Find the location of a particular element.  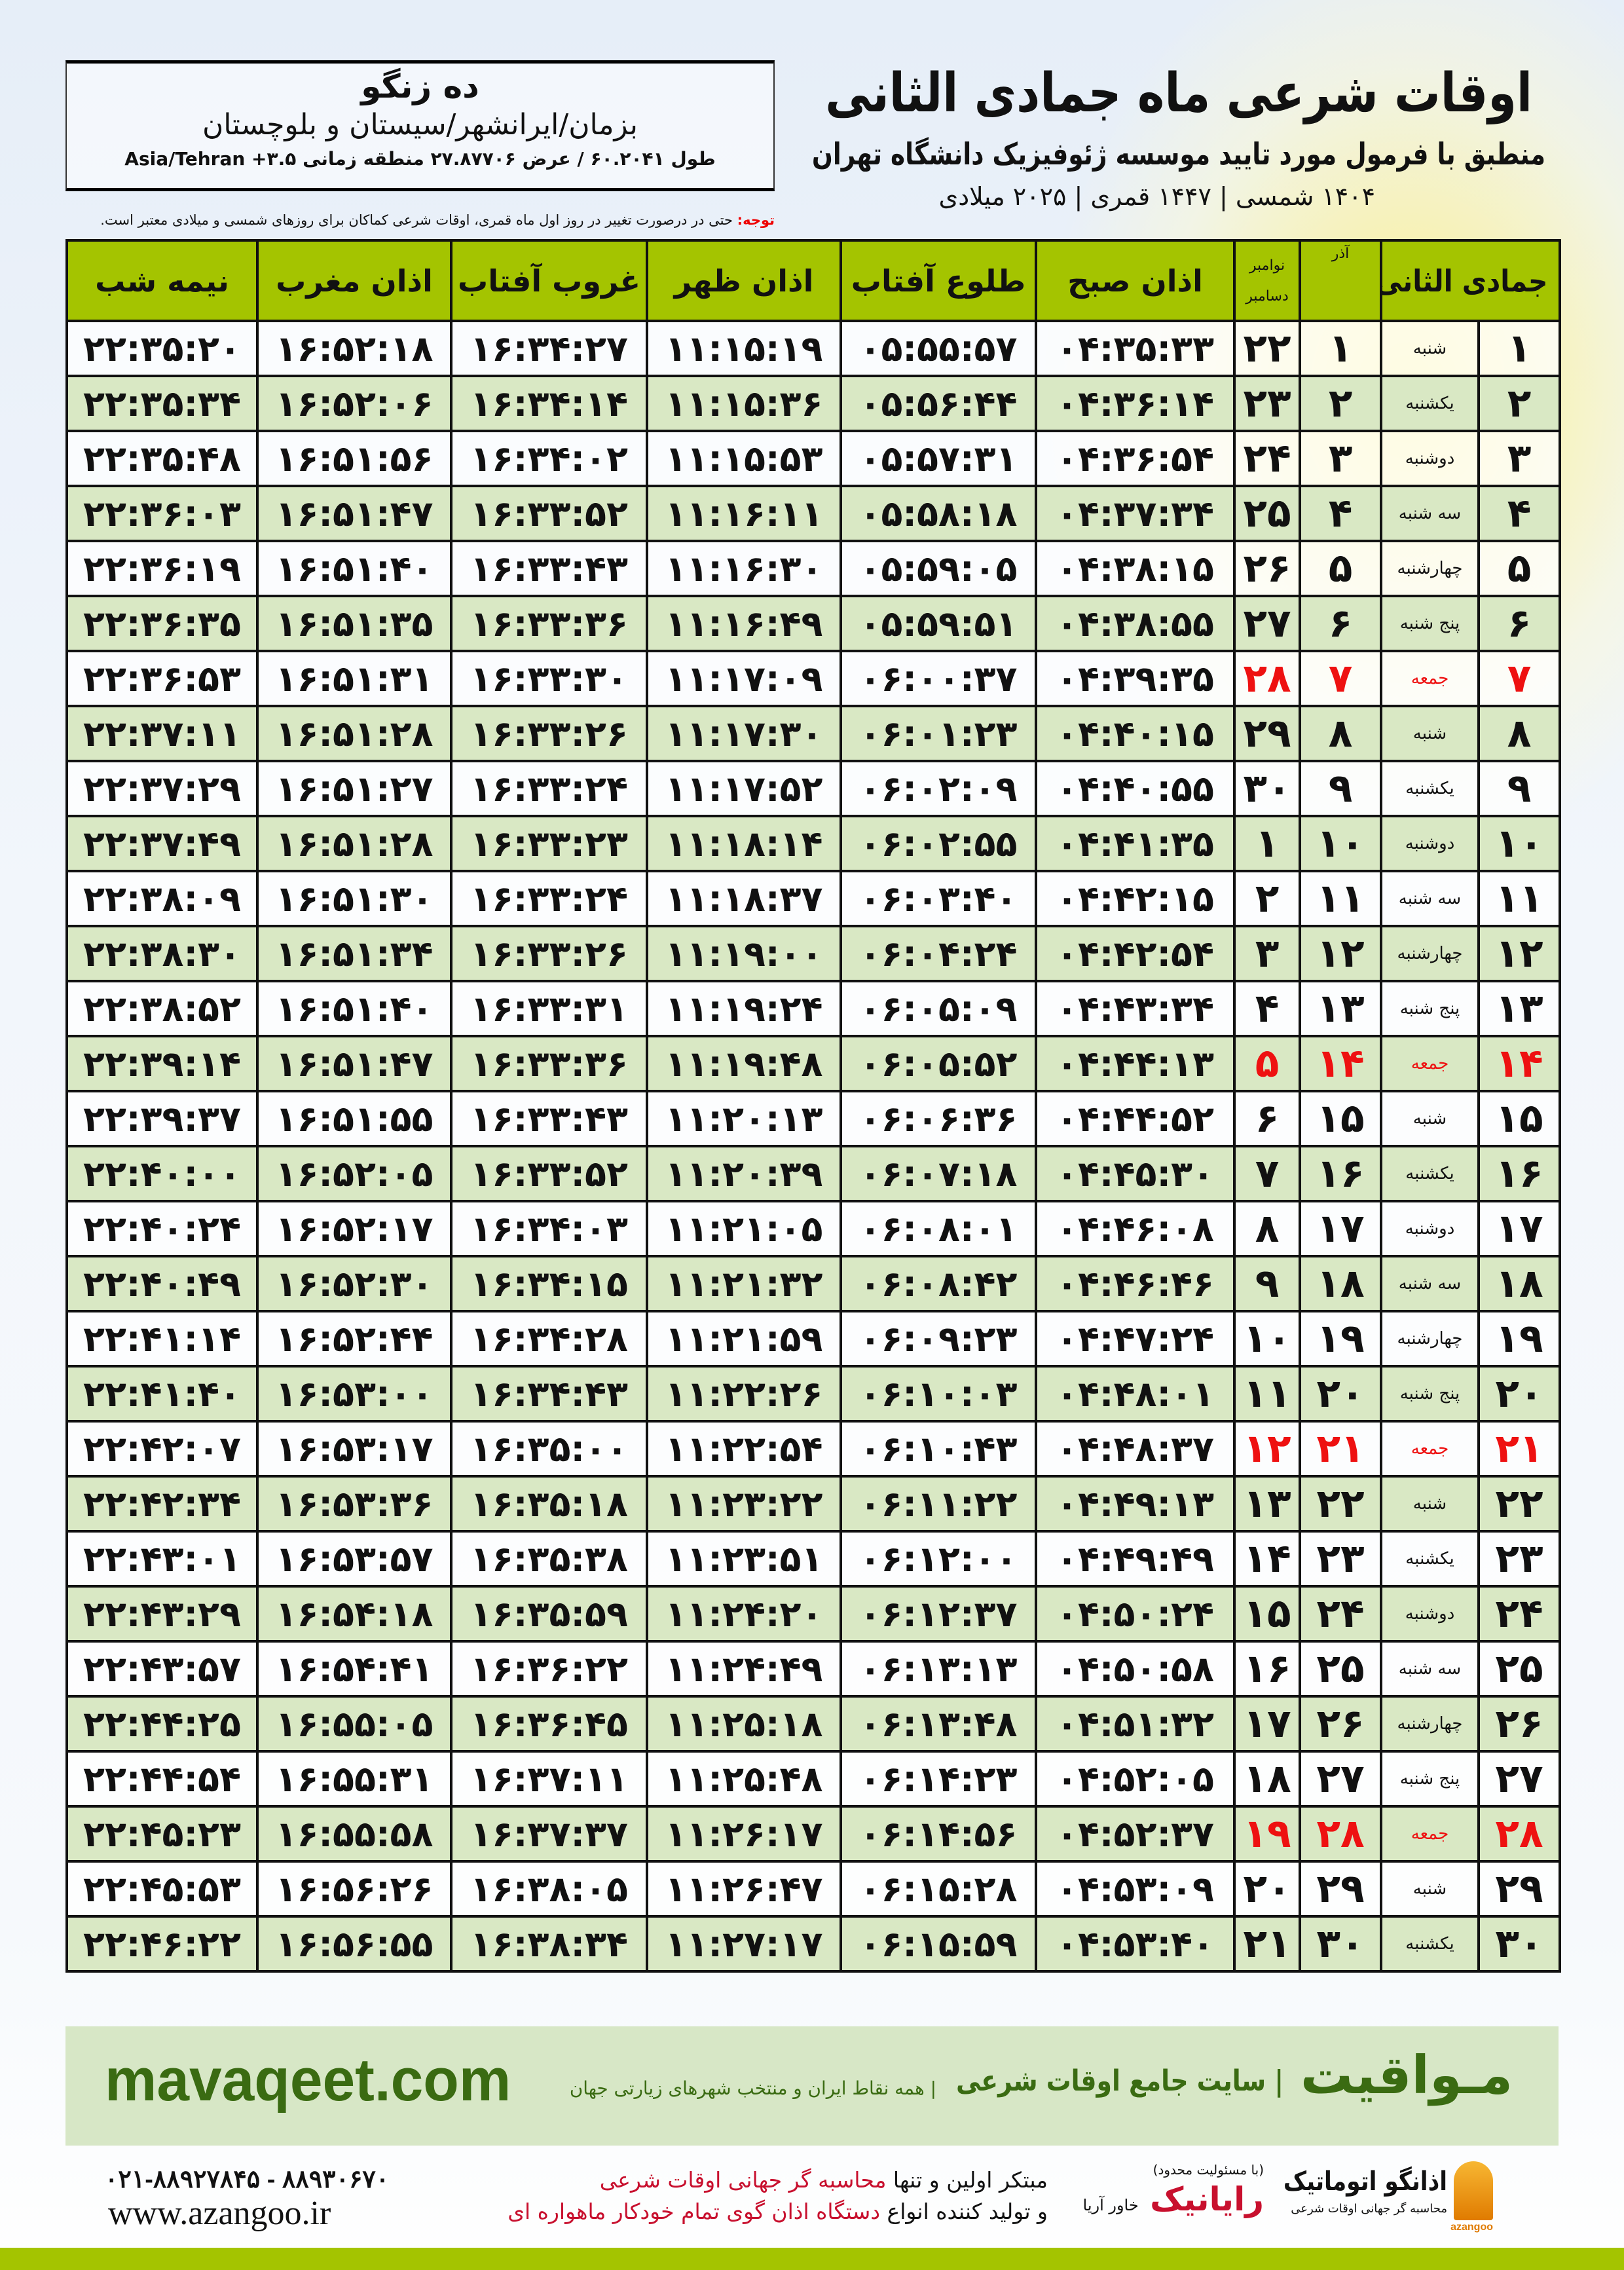

cell-sobh: ۰۴:۴۸:۰۱ is located at coordinates (1135, 1394).